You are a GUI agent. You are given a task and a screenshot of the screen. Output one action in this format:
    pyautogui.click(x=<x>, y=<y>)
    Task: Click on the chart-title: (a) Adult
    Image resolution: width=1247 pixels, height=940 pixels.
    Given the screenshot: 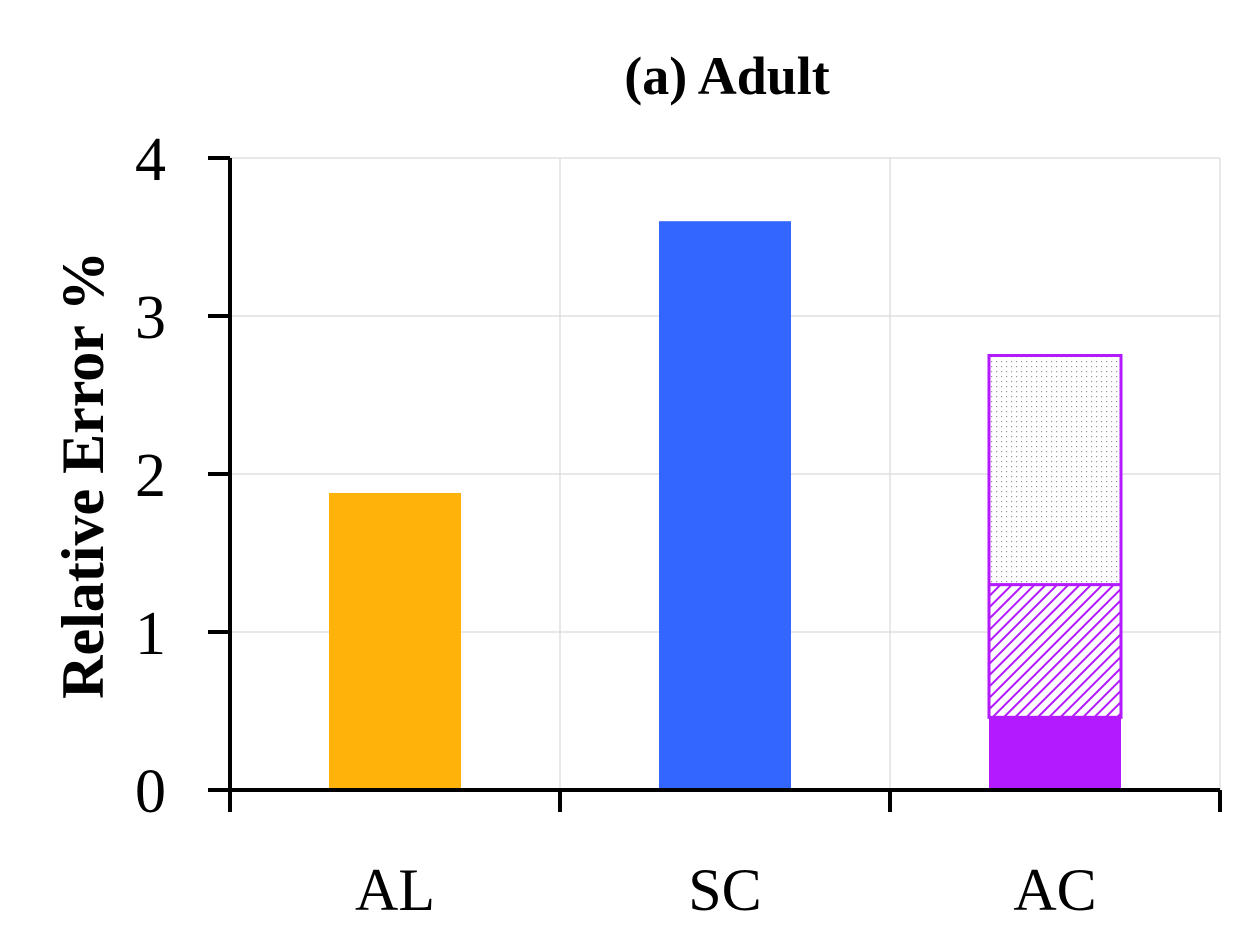 What is the action you would take?
    pyautogui.click(x=727, y=76)
    